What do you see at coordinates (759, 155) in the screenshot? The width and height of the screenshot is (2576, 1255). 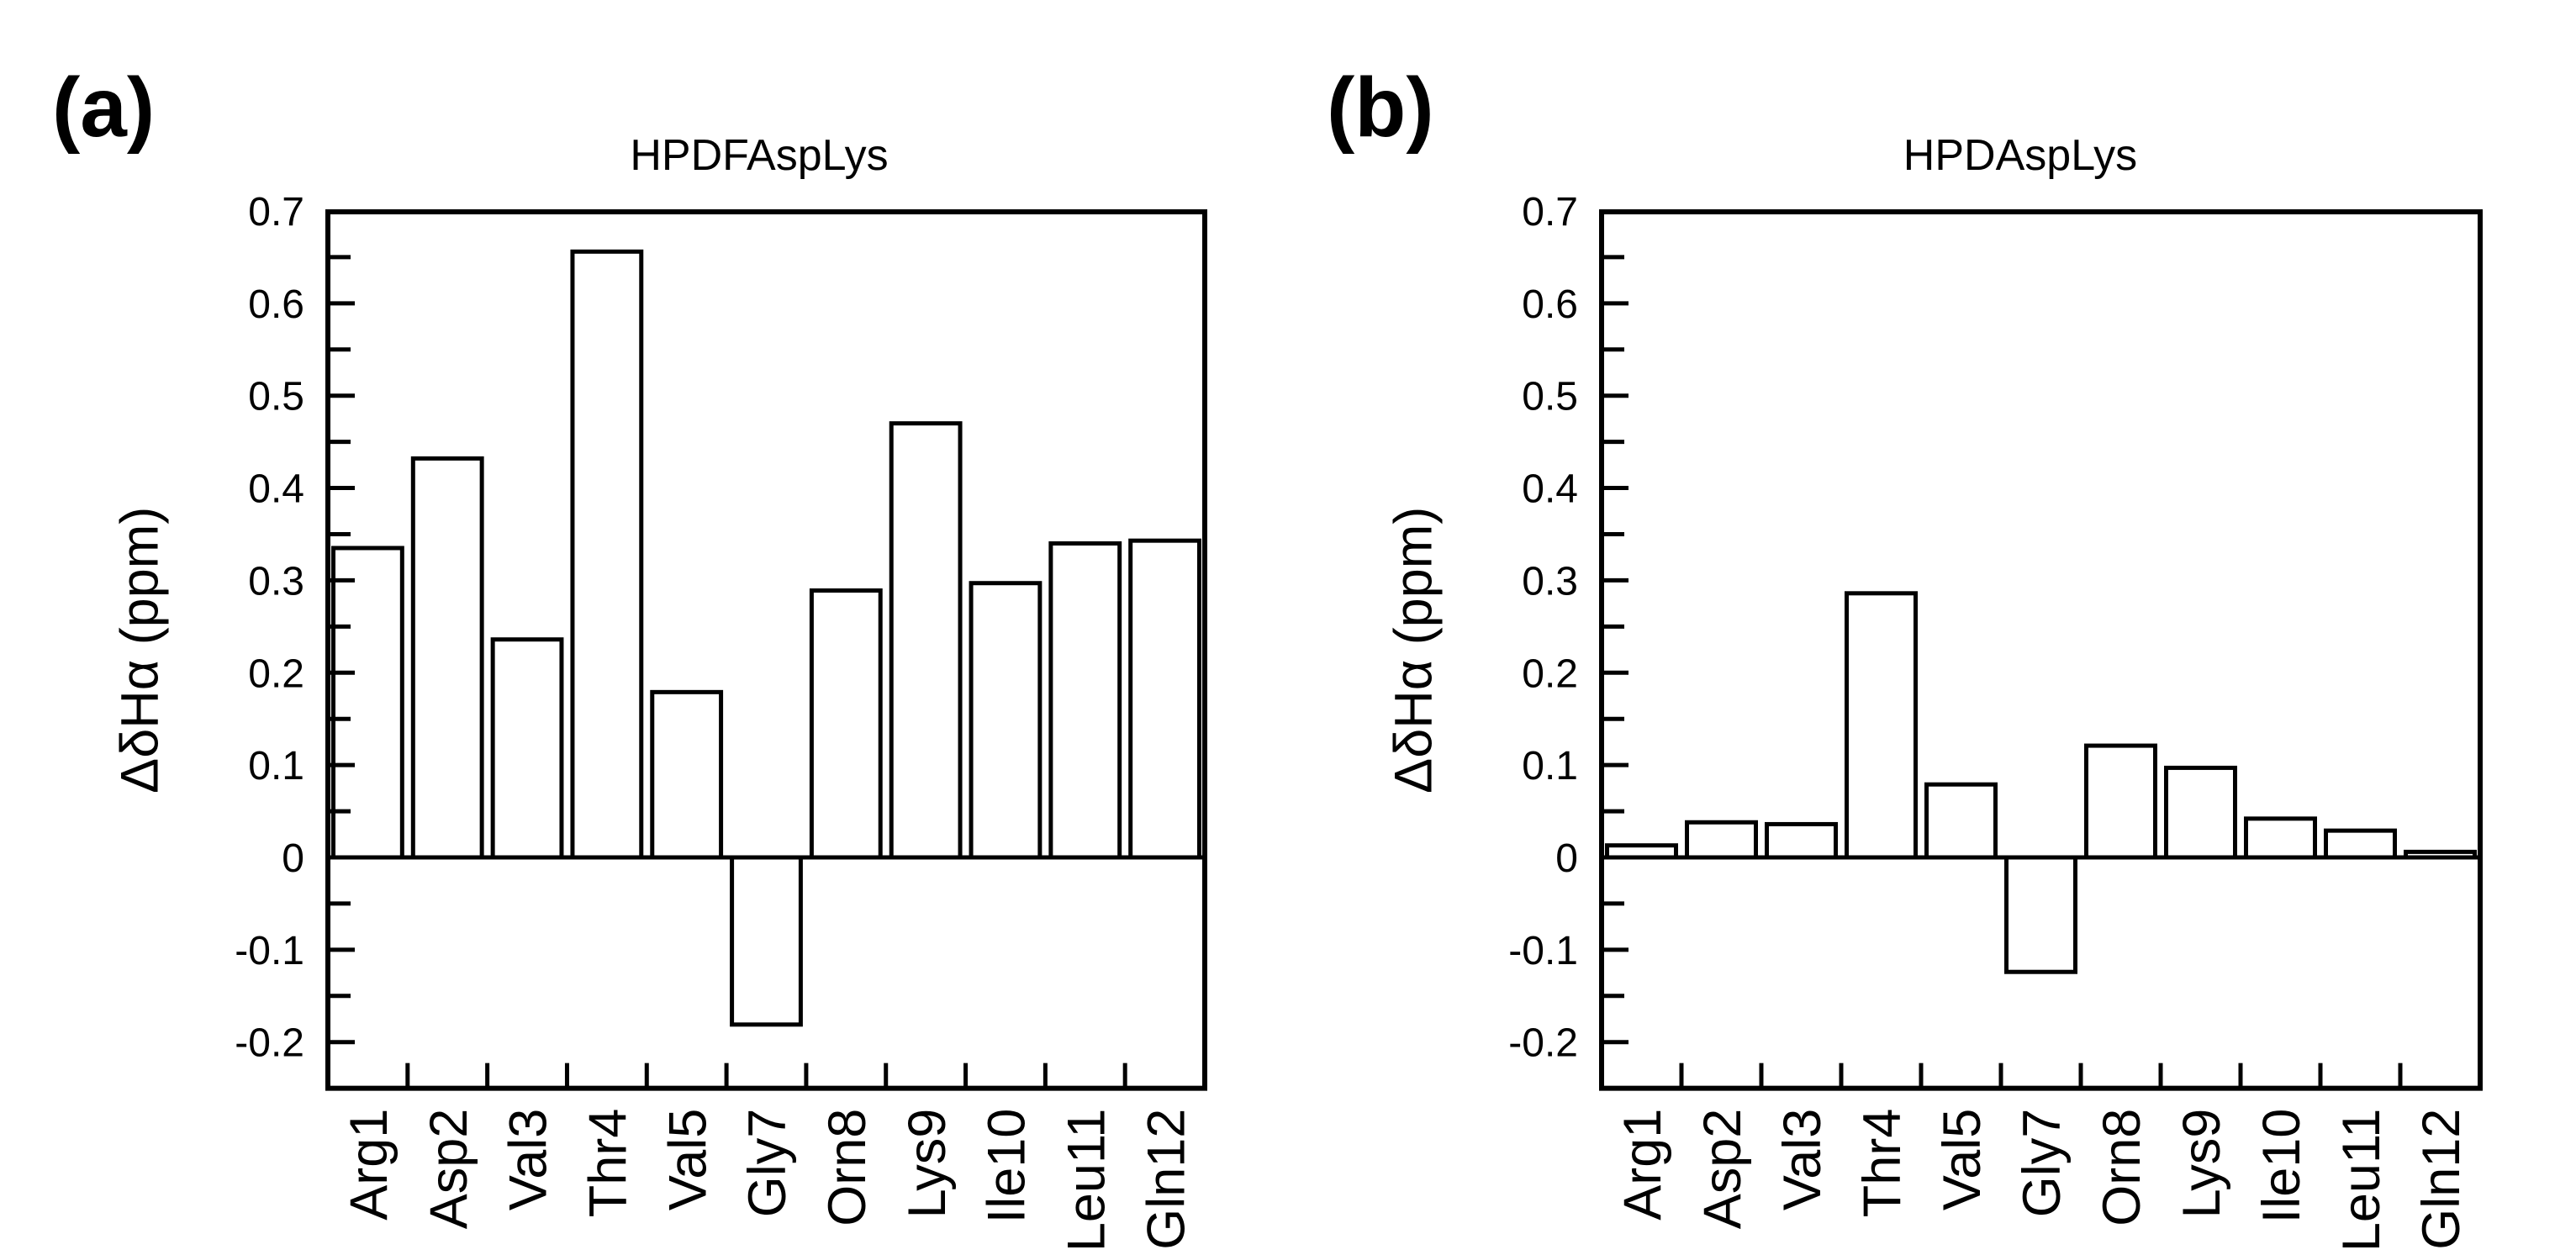 I see `chart-title: HPDFAspLys` at bounding box center [759, 155].